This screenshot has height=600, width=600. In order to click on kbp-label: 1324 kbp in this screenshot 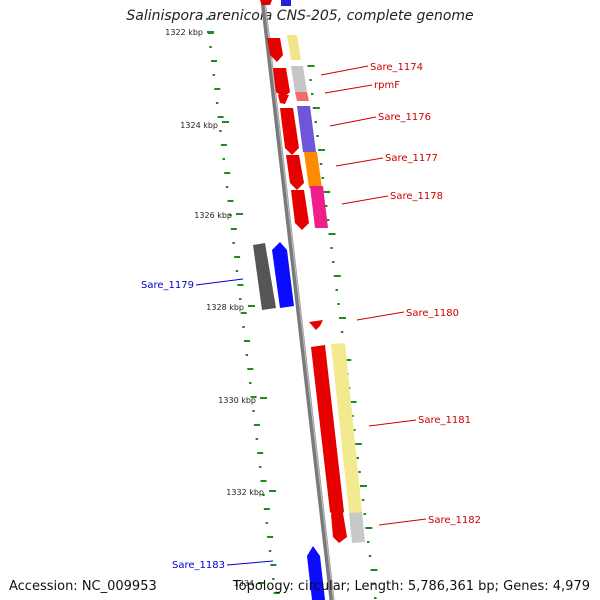, I will do `click(199, 125)`.